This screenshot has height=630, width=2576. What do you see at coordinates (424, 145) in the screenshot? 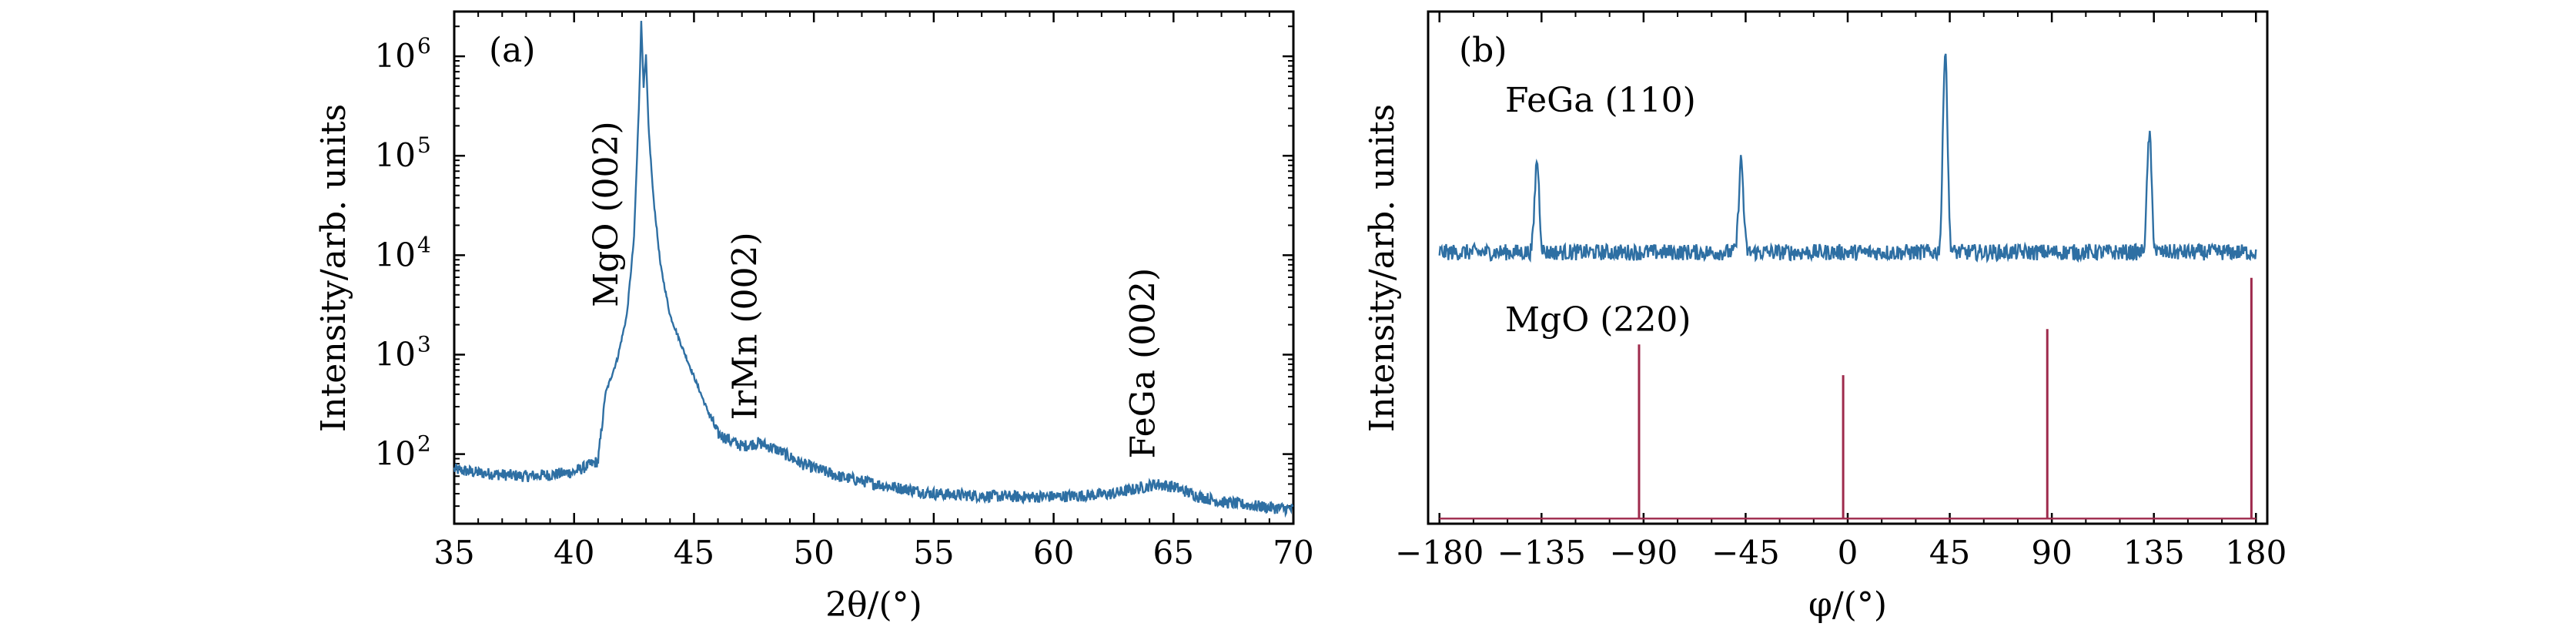
I see `panel-a-y-tick-exponent: 5` at bounding box center [424, 145].